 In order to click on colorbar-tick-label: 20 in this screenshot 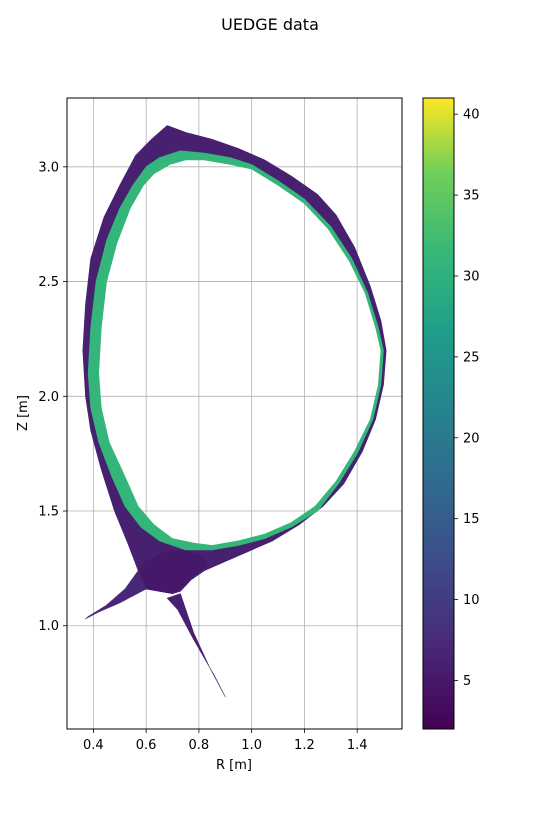, I will do `click(471, 438)`.